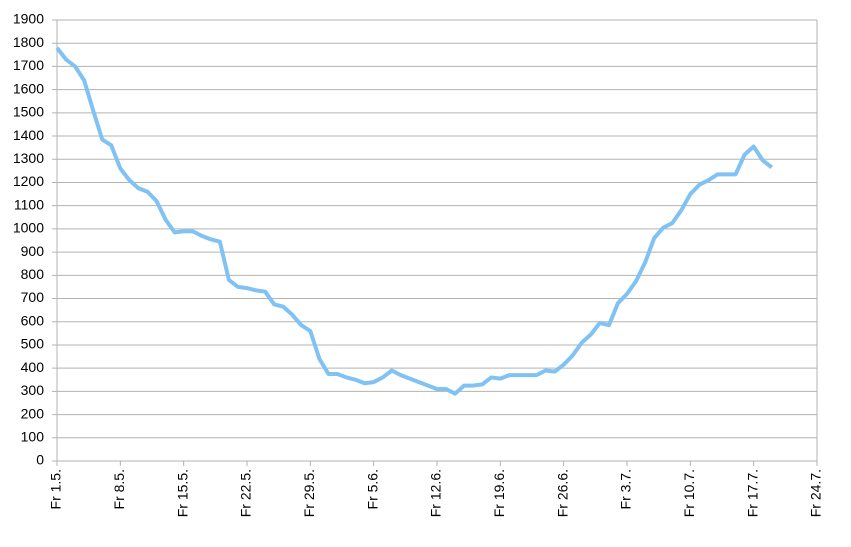 Image resolution: width=851 pixels, height=547 pixels. What do you see at coordinates (33, 413) in the screenshot?
I see `y-tick-label: 200` at bounding box center [33, 413].